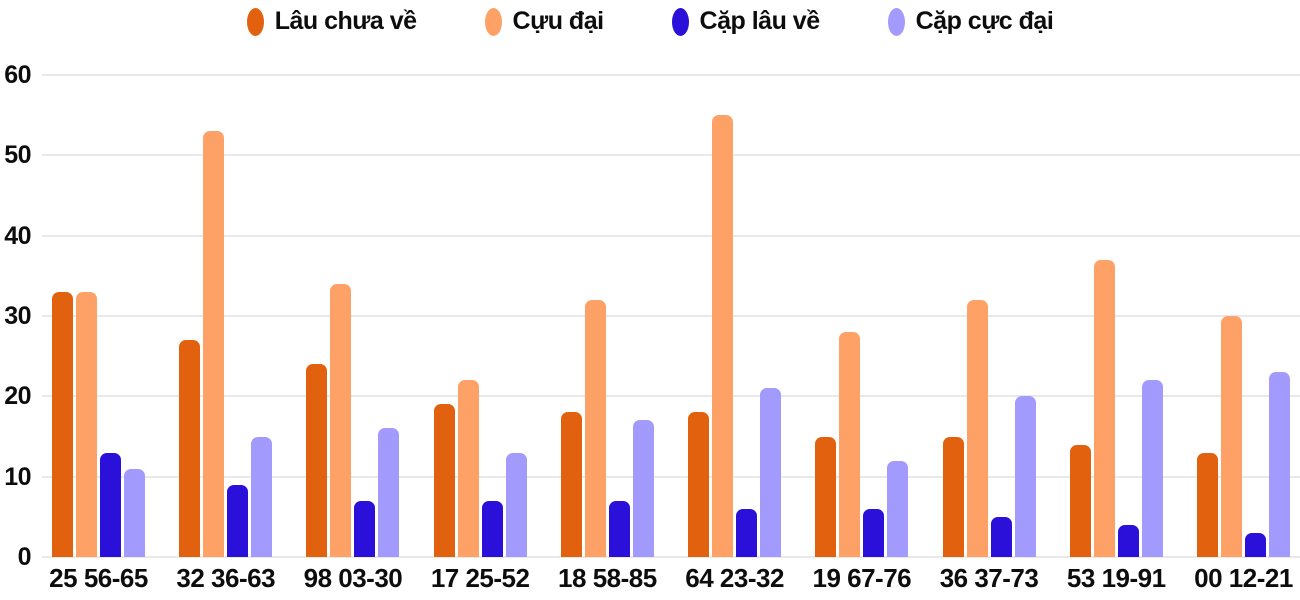  I want to click on legend-dot-cap-lau-ve-icon, so click(680, 21).